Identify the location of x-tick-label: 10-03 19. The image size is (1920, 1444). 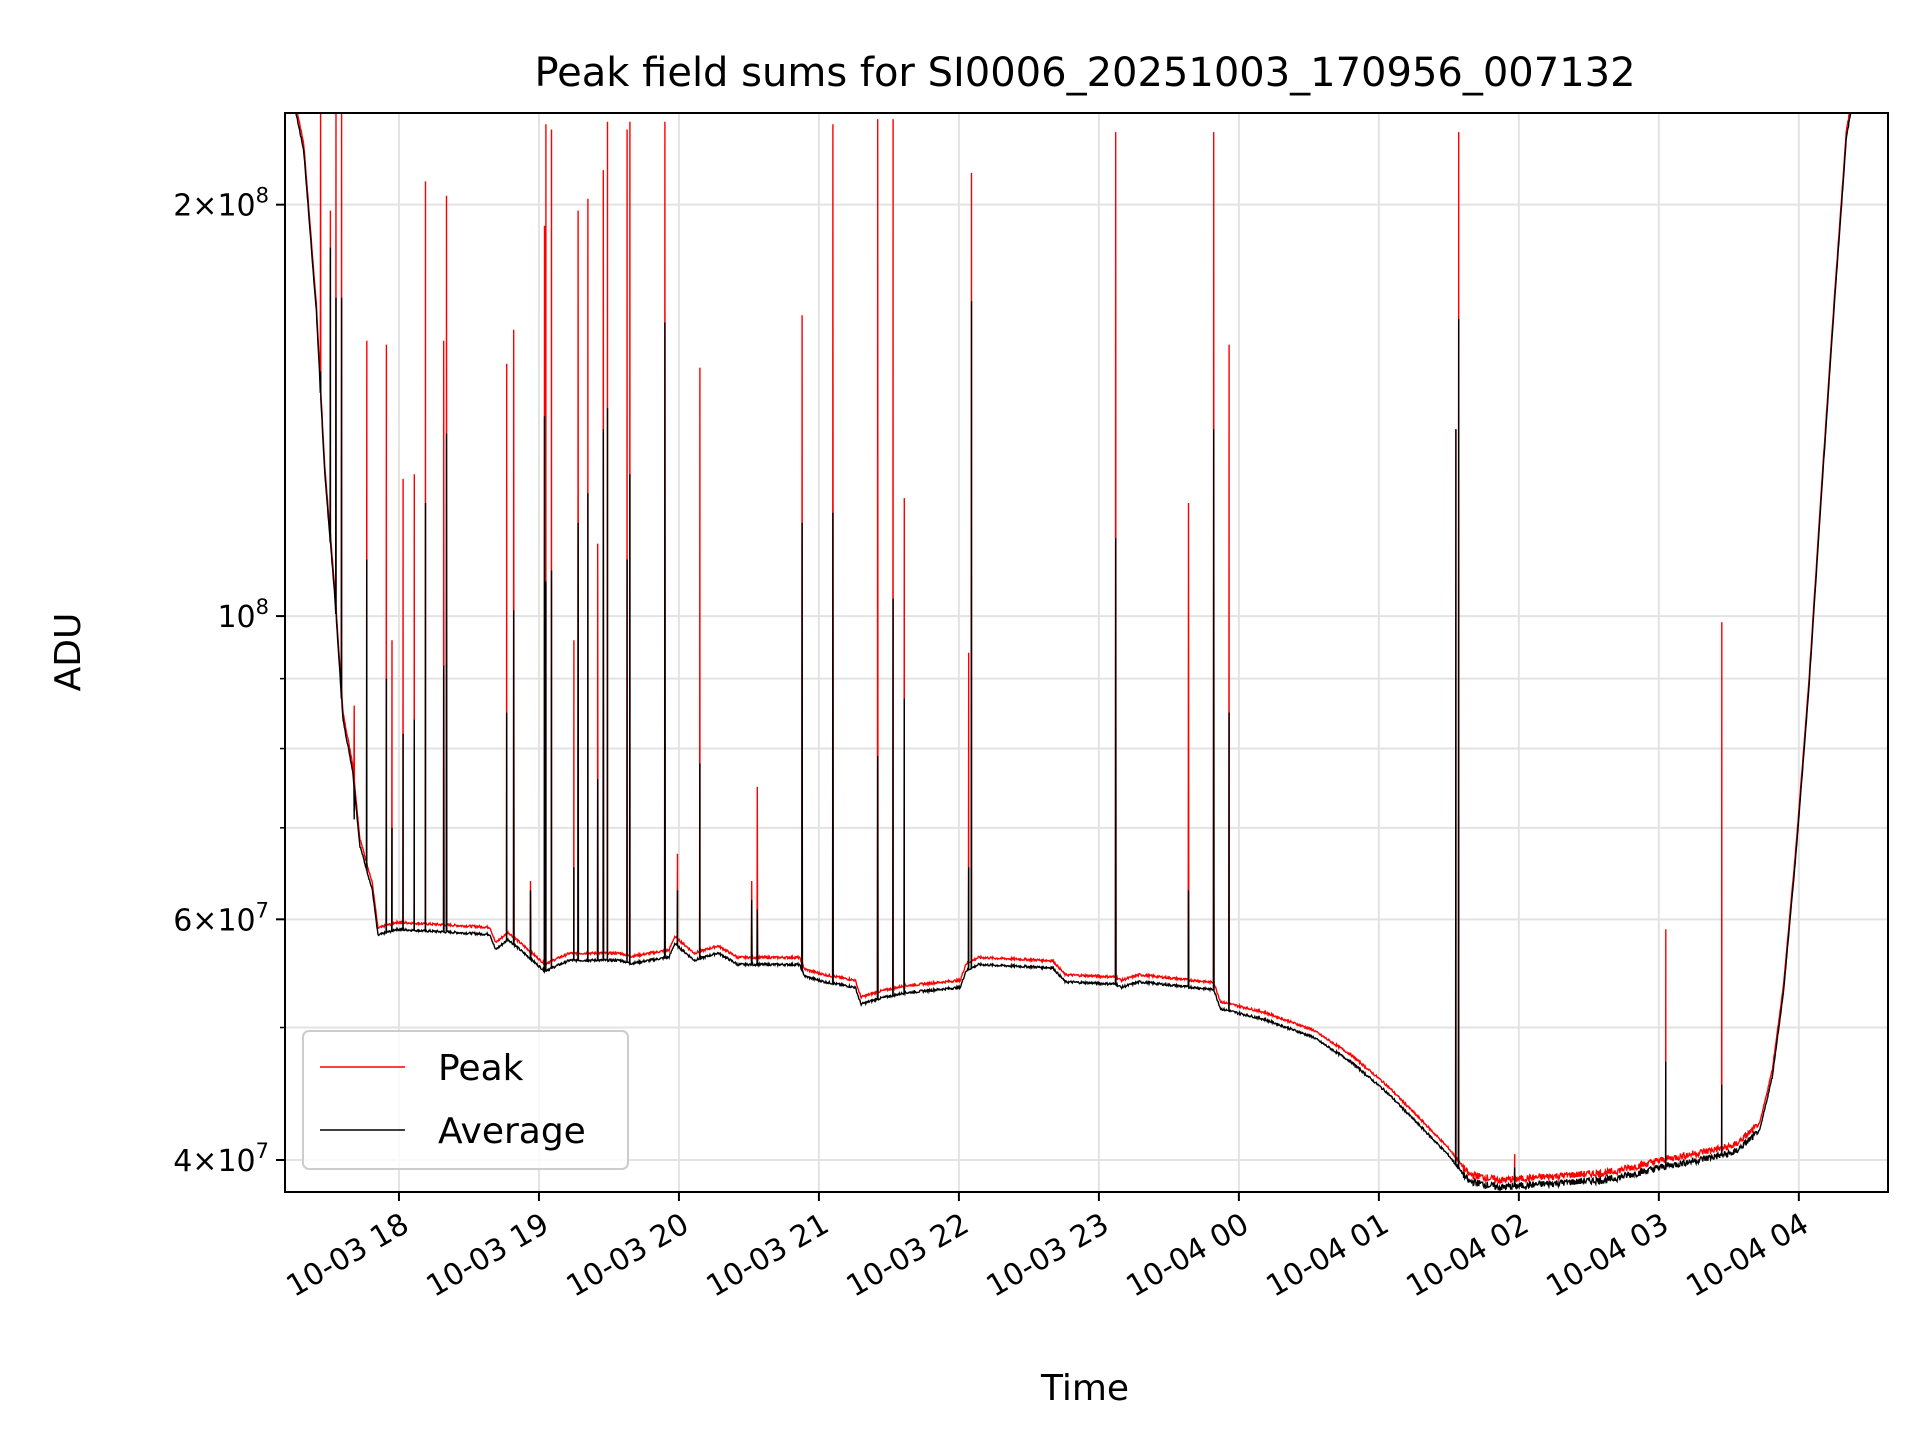
(488, 1256).